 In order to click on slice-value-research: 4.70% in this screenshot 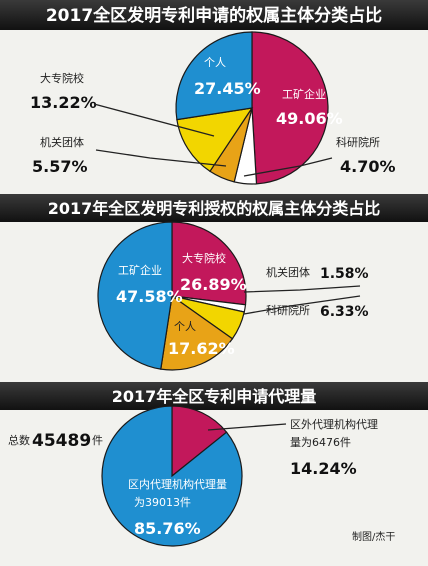, I will do `click(368, 166)`.